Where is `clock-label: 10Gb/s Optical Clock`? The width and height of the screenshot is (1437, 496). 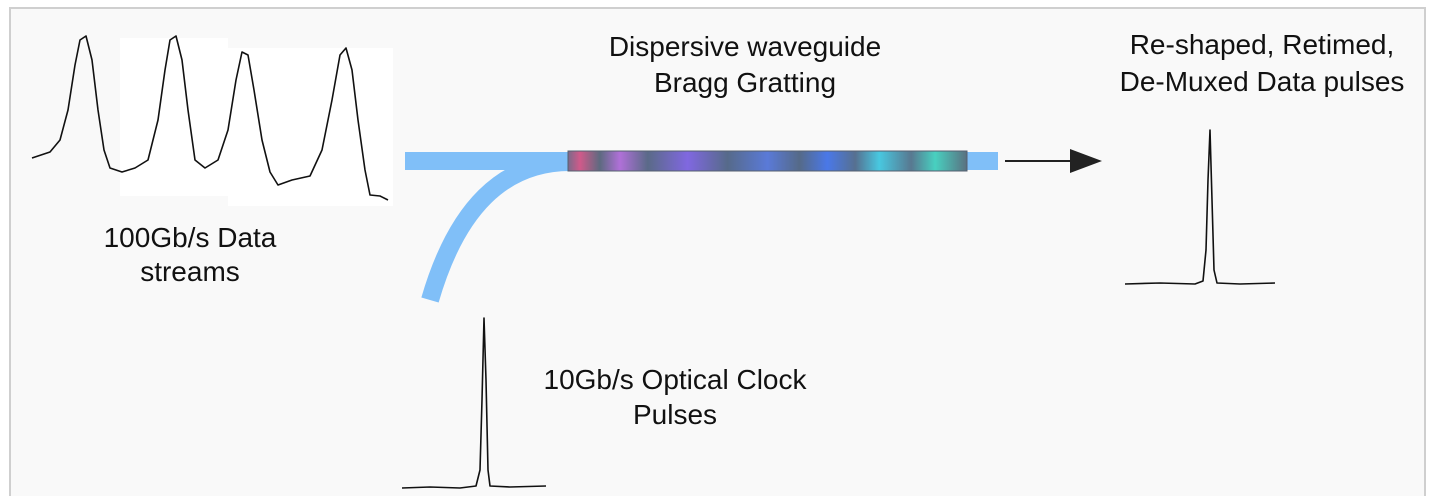
clock-label: 10Gb/s Optical Clock is located at coordinates (676, 379).